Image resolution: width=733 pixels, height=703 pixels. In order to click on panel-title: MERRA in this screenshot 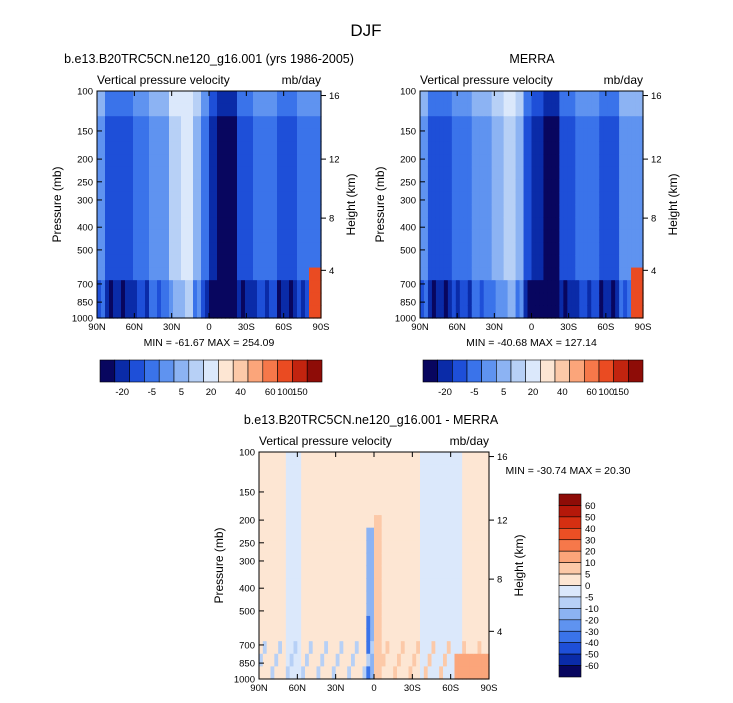, I will do `click(532, 59)`.